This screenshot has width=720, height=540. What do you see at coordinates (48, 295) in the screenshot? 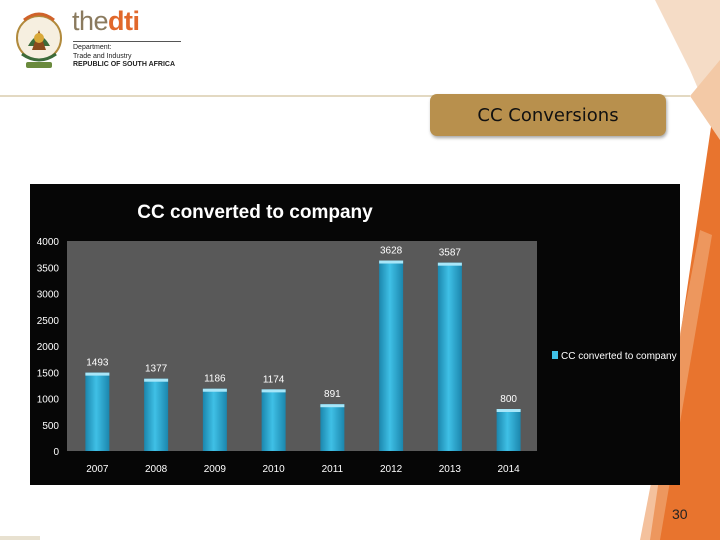
I see `y-tick-label: 3000` at bounding box center [48, 295].